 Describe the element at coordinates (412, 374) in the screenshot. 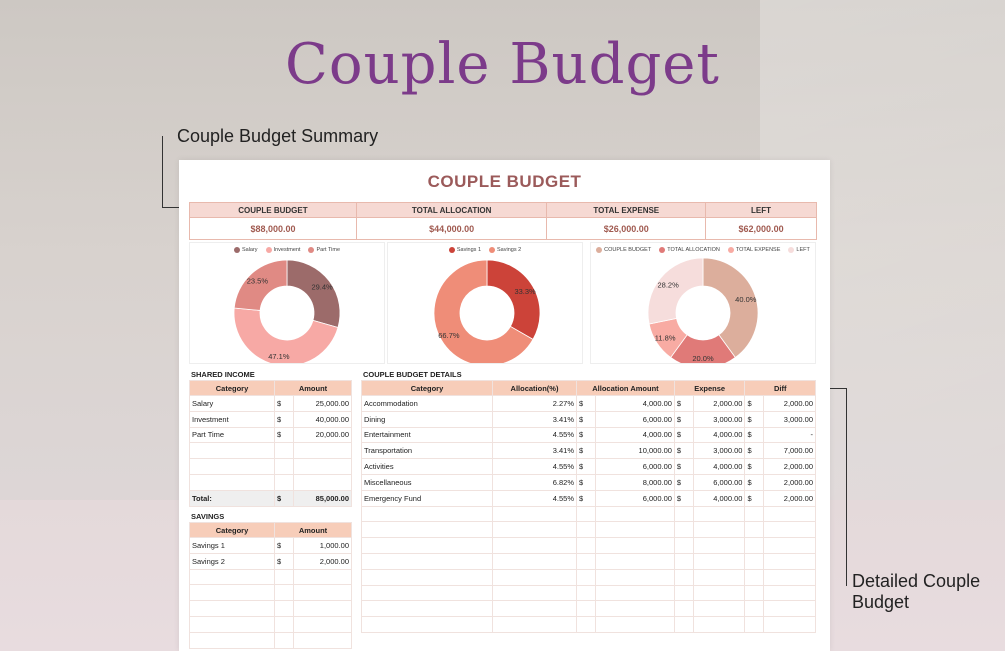

I see `details-label: COUPLE BUDGET DETAILS` at that location.